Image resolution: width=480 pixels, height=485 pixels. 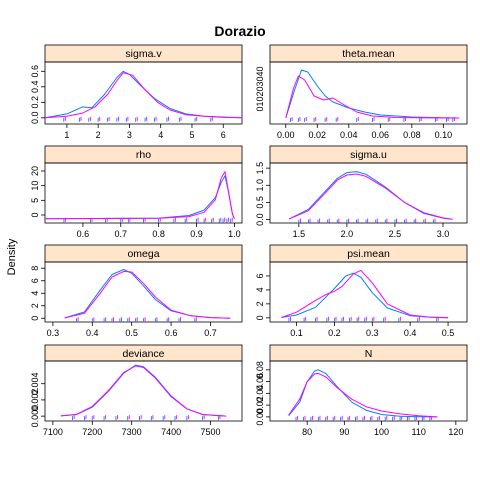 I want to click on panel-psi-mean: psi.mean 0.1 0.2 0.3 0.4 0.5 0 2 4 6, so click(x=361, y=291).